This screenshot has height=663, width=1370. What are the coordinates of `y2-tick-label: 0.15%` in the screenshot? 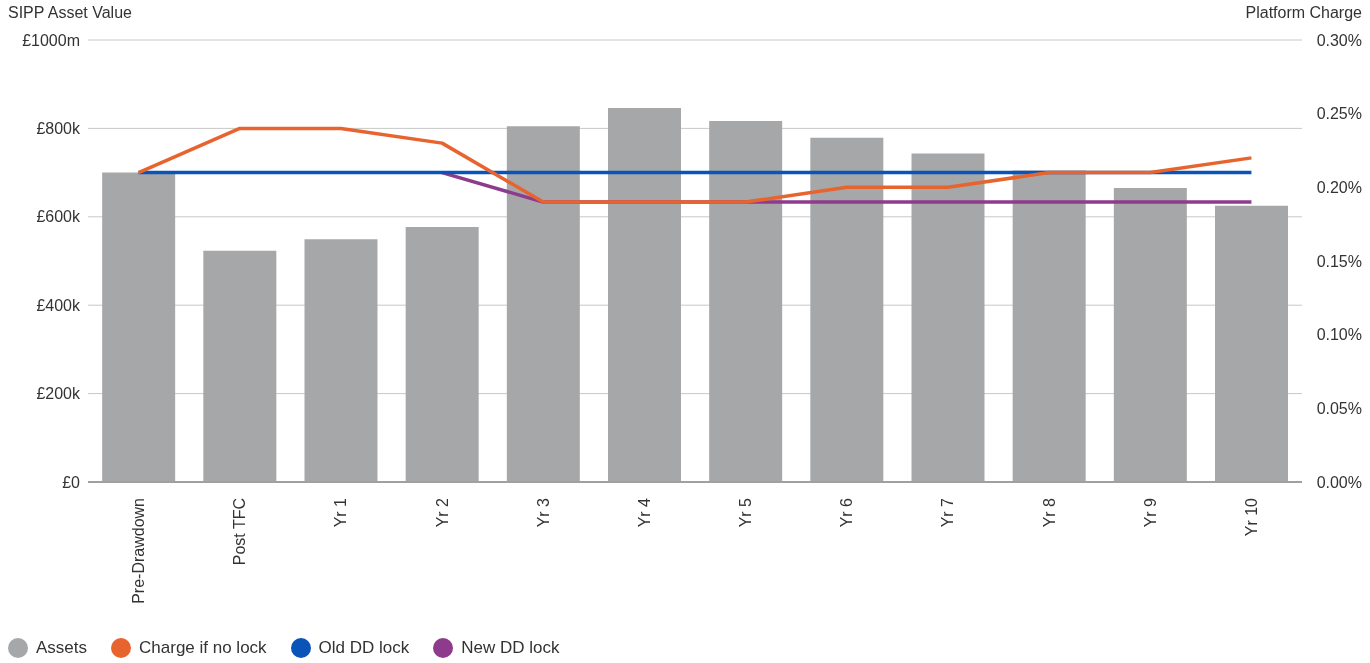 It's located at (1339, 261).